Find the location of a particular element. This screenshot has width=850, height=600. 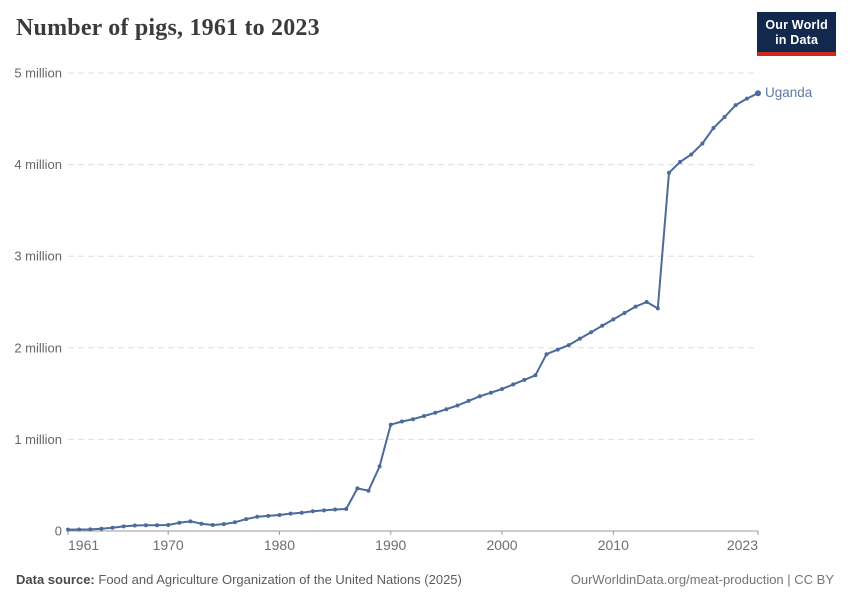

x-tick-label: 1990 is located at coordinates (390, 545).